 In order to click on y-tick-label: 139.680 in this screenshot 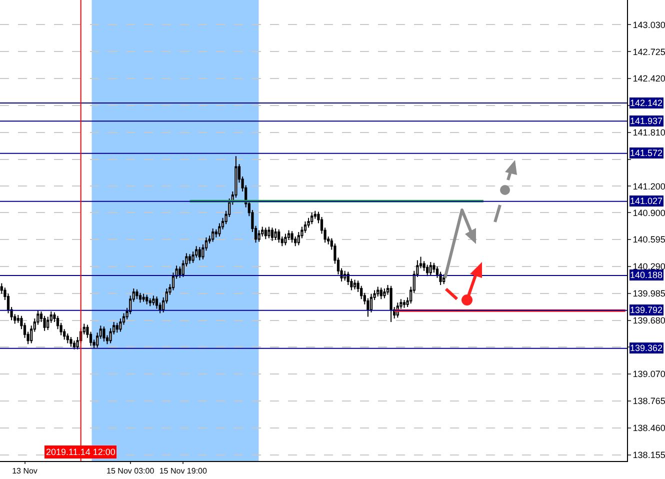, I will do `click(648, 320)`.